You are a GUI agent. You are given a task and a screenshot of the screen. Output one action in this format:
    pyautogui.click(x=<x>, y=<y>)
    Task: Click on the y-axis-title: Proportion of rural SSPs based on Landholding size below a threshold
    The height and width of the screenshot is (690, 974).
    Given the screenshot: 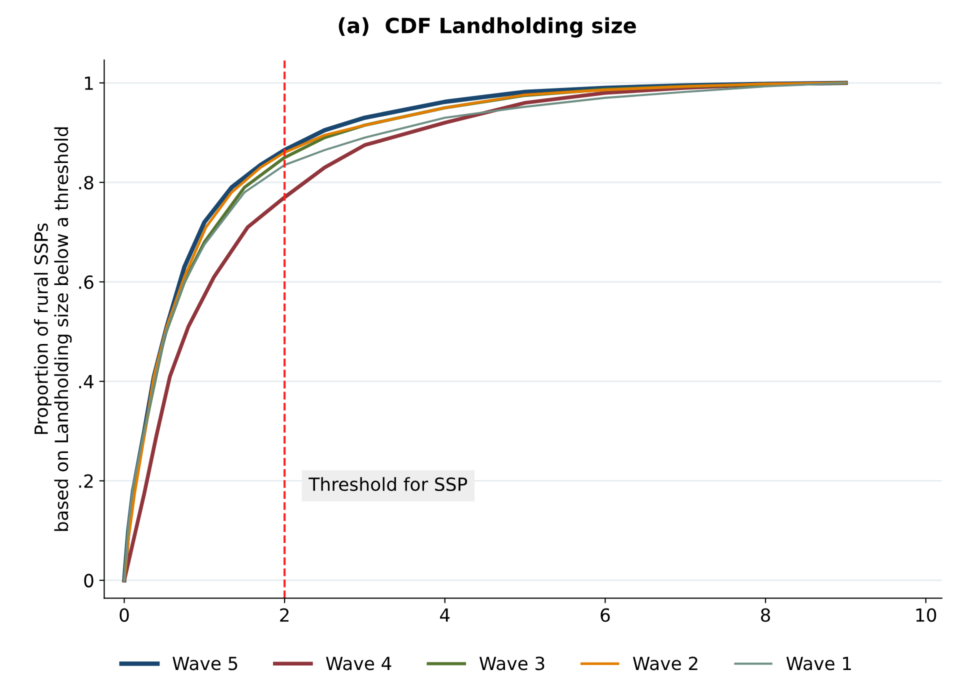 What is the action you would take?
    pyautogui.click(x=53, y=329)
    